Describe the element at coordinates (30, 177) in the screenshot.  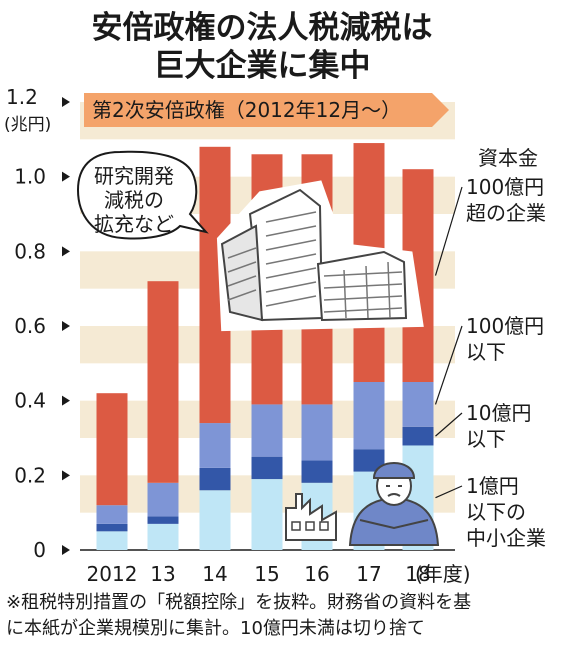
I see `y-tick-label-5: 1.0` at that location.